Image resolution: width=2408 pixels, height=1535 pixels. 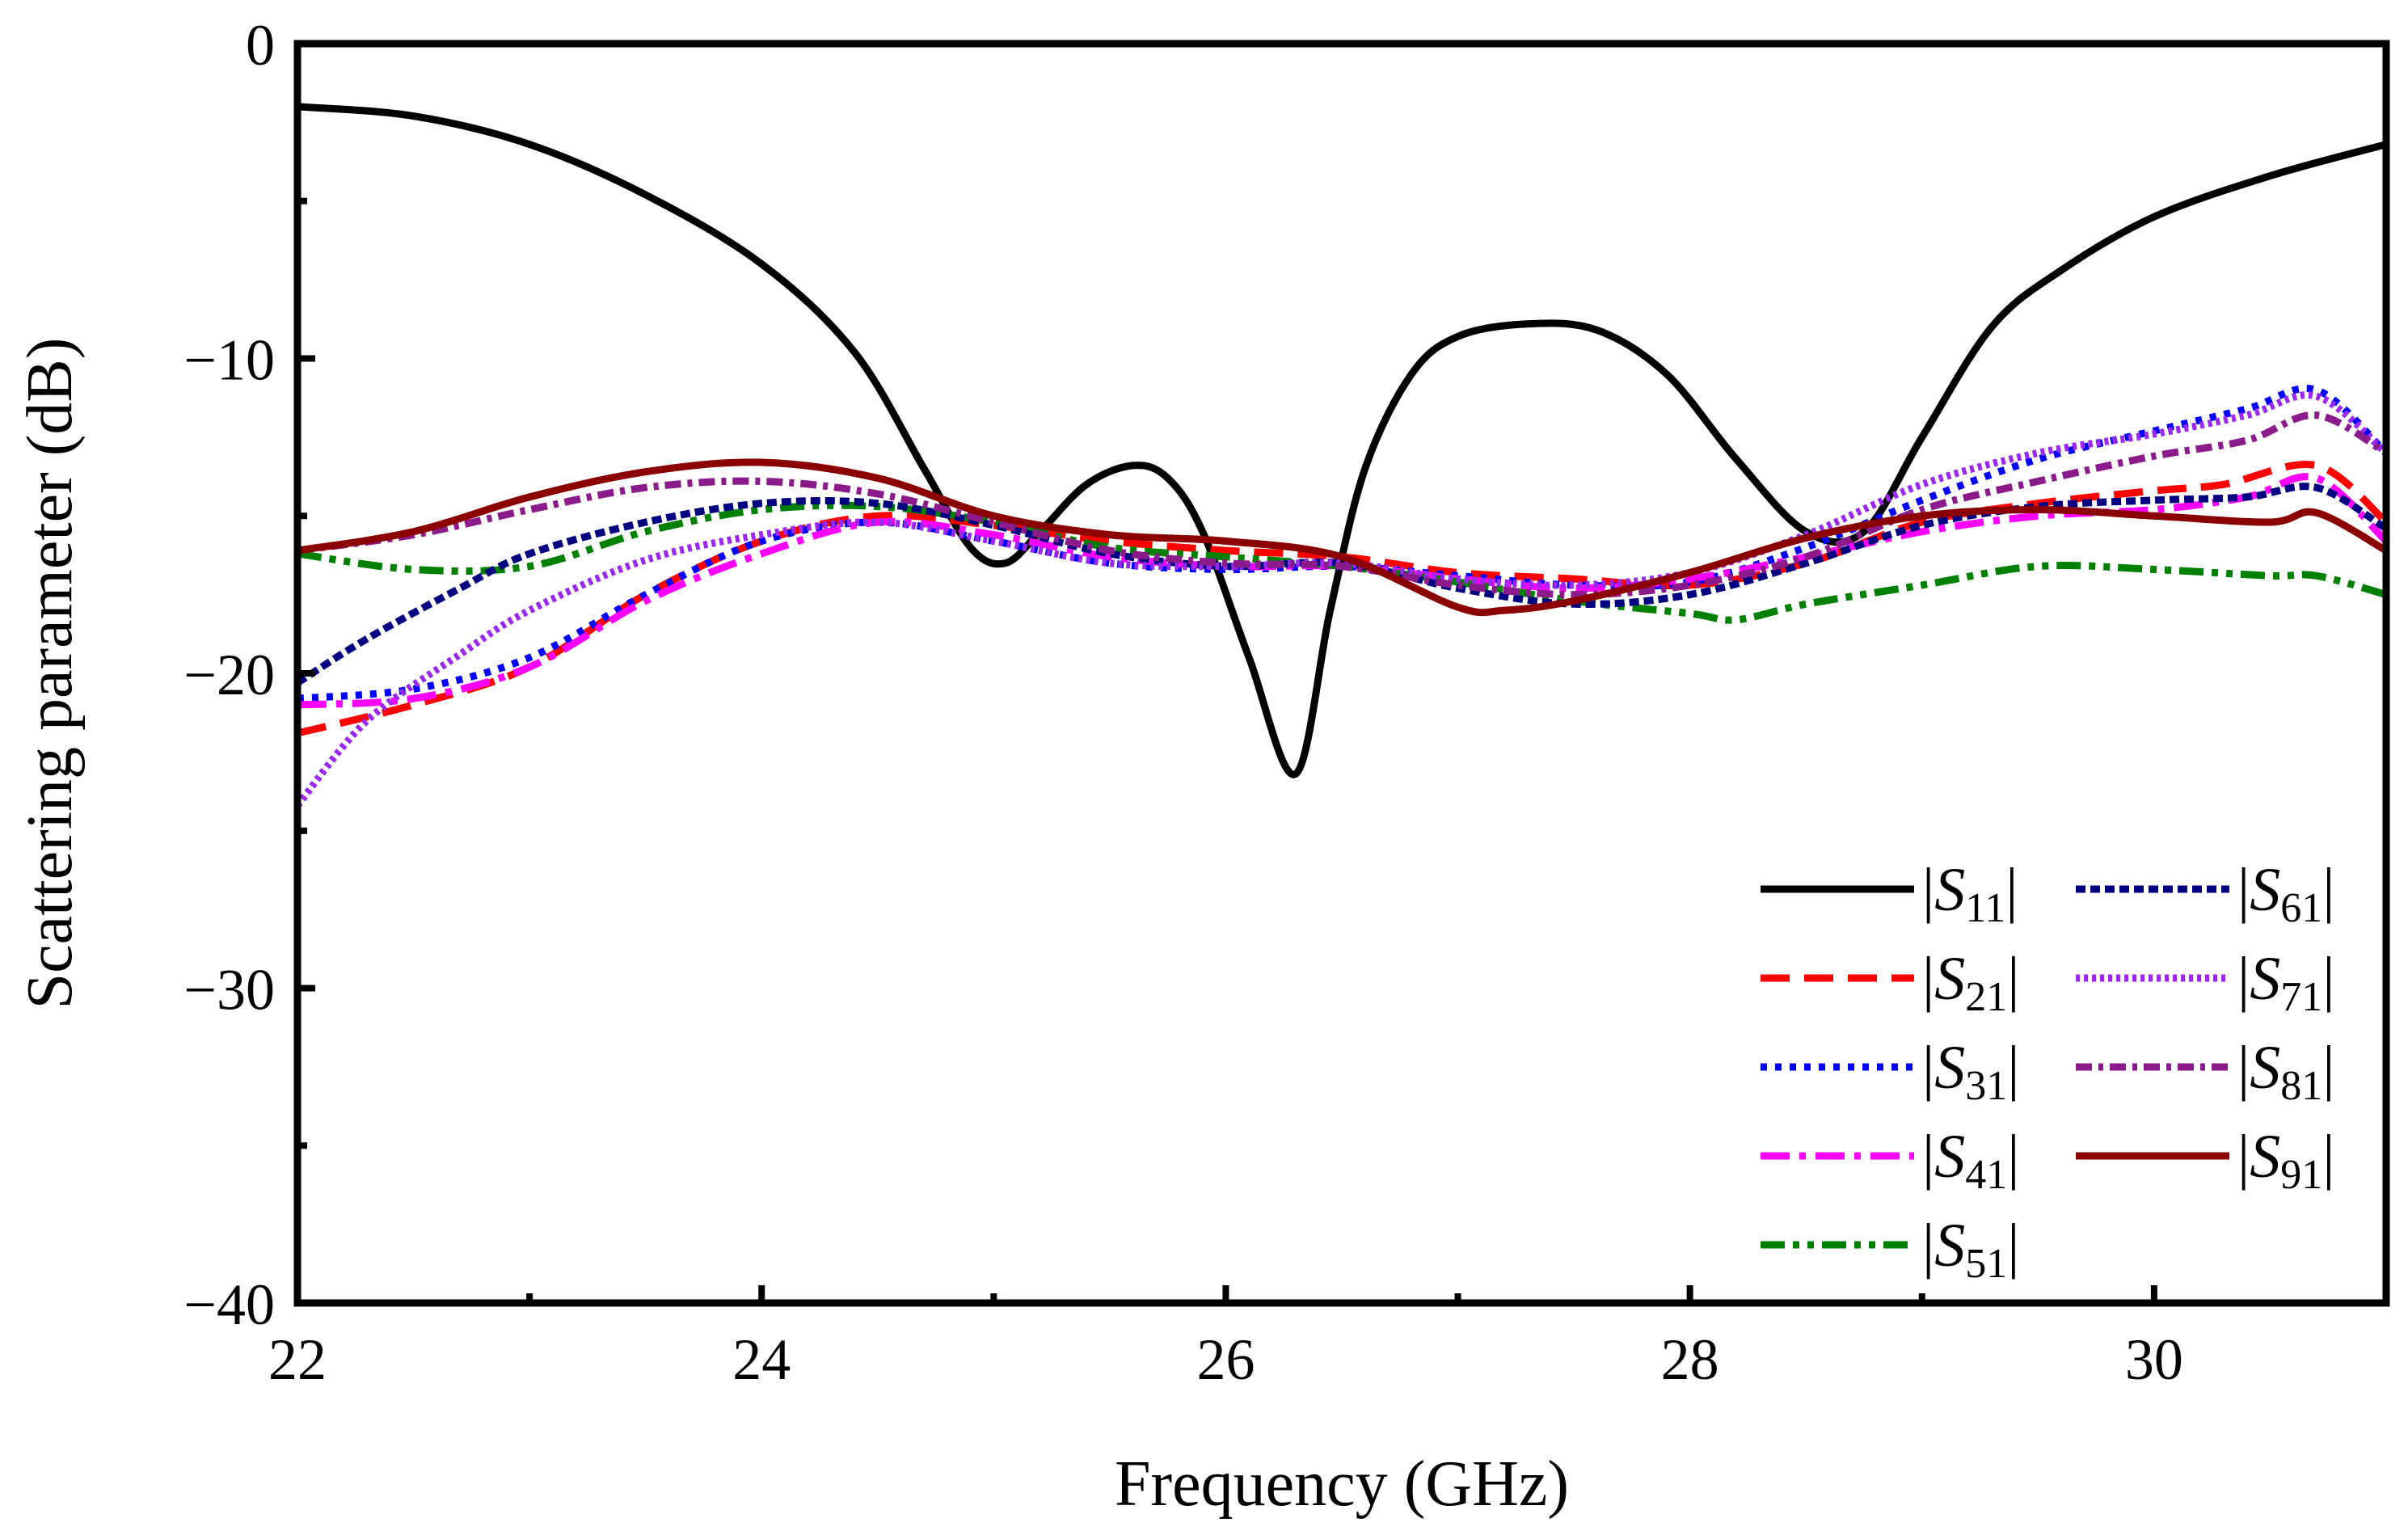 What do you see at coordinates (761, 1359) in the screenshot?
I see `x-tick-label: 24` at bounding box center [761, 1359].